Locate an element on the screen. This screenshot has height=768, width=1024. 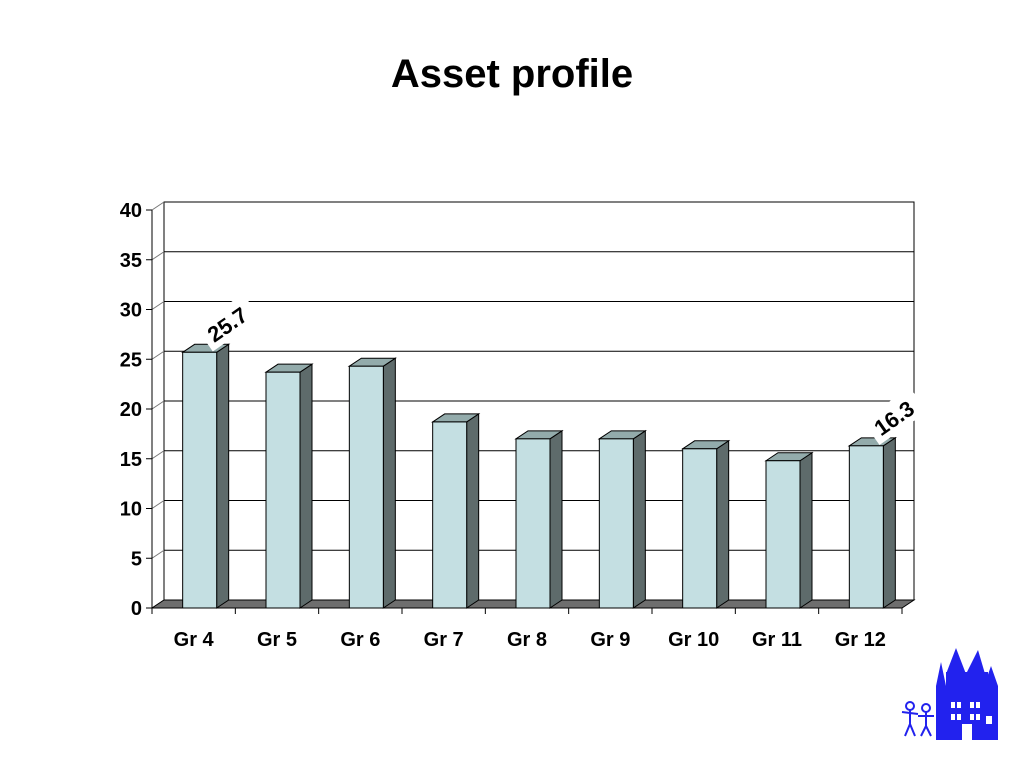
y-tick-label: 15 is located at coordinates (131, 460).